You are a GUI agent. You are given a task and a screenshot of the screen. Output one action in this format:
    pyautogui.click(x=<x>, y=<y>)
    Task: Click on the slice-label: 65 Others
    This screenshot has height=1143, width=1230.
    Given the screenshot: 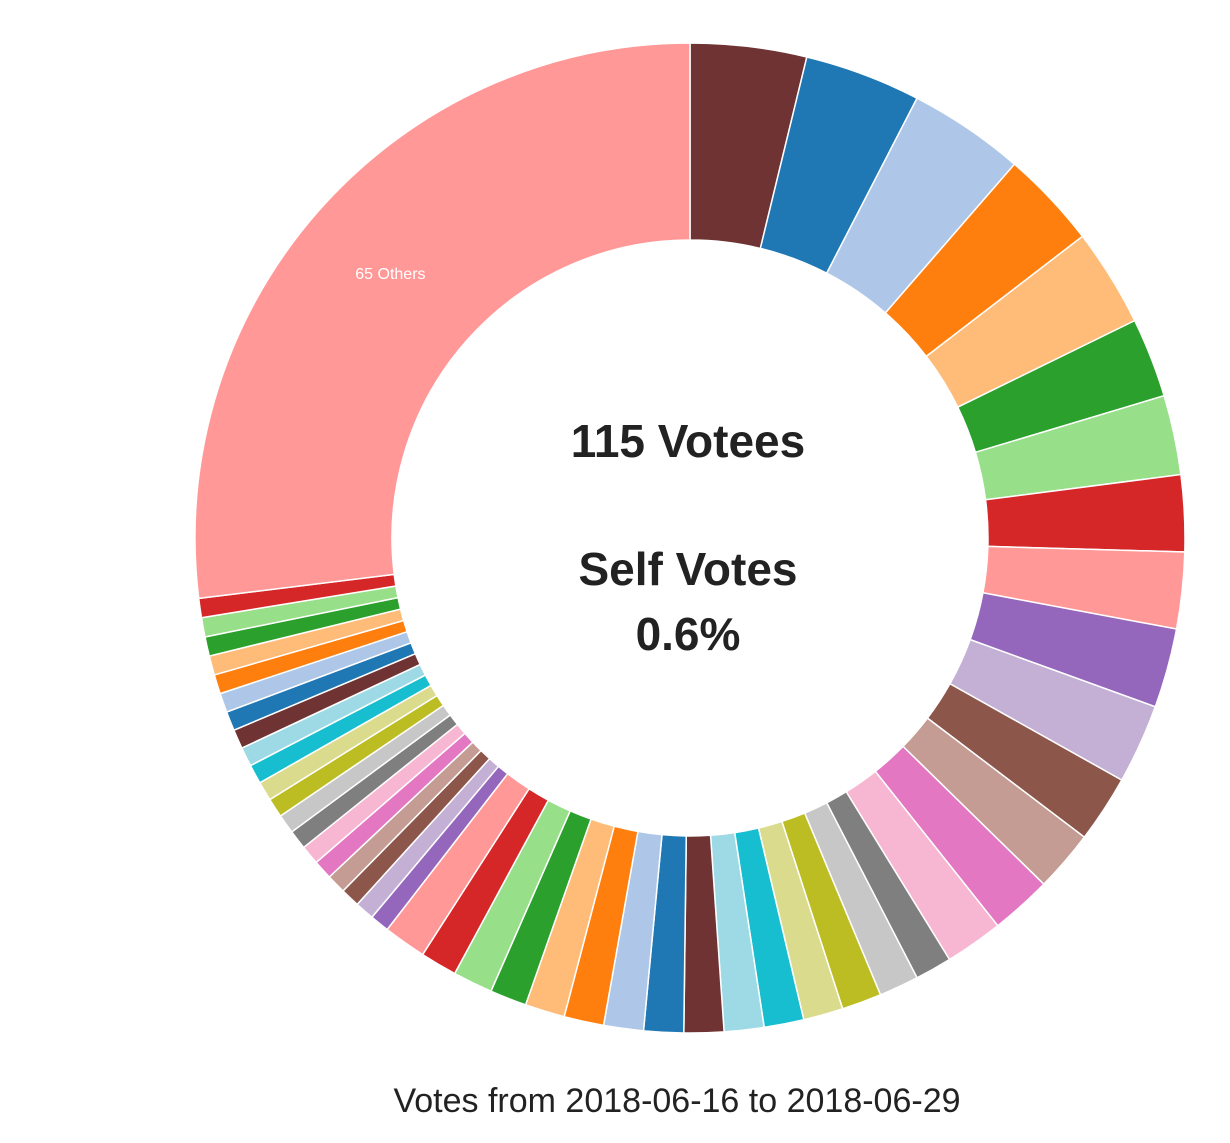 What is the action you would take?
    pyautogui.click(x=390, y=274)
    